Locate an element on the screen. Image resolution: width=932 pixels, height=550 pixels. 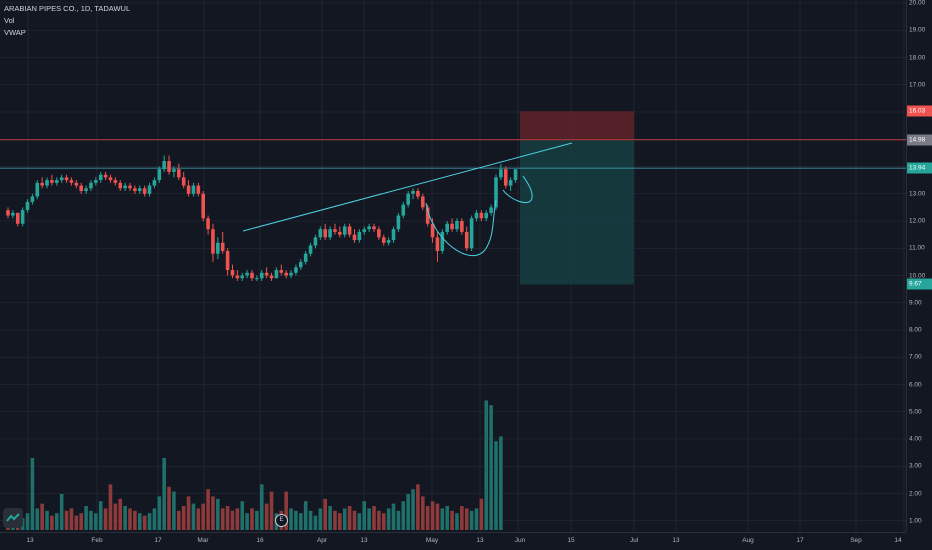
time-tick-label: Jul is located at coordinates (634, 540).